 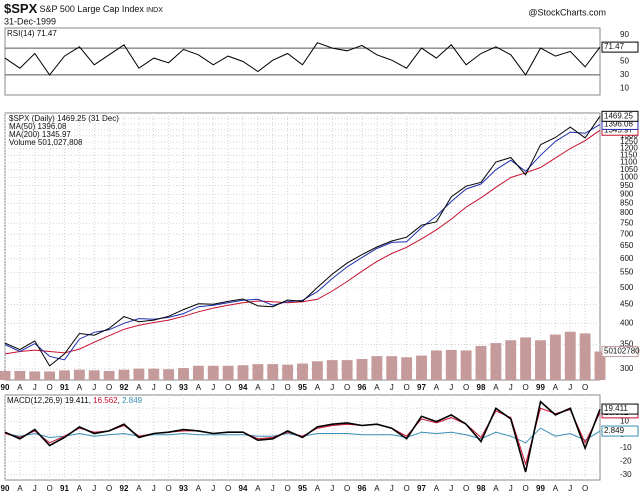 What do you see at coordinates (22, 126) in the screenshot?
I see `legend-name: MA(50)` at bounding box center [22, 126].